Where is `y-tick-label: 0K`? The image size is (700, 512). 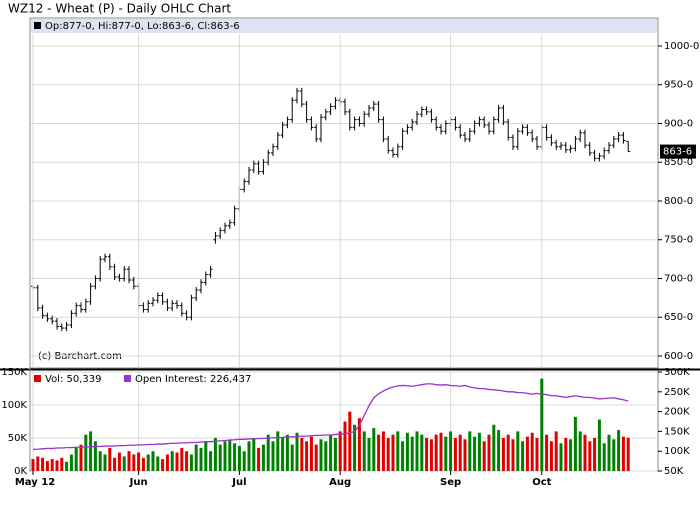 y-tick-label: 0K is located at coordinates (20, 471).